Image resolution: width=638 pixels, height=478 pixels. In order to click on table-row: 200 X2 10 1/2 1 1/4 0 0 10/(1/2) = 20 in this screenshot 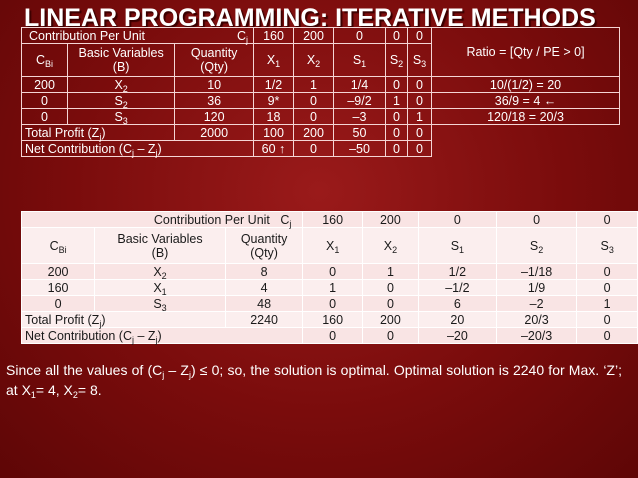, I will do `click(320, 84)`.